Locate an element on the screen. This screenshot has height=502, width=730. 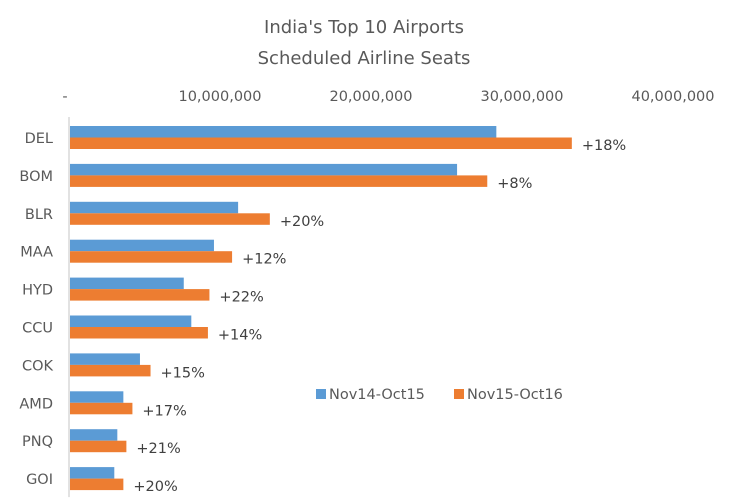
data-label: +14% is located at coordinates (240, 336).